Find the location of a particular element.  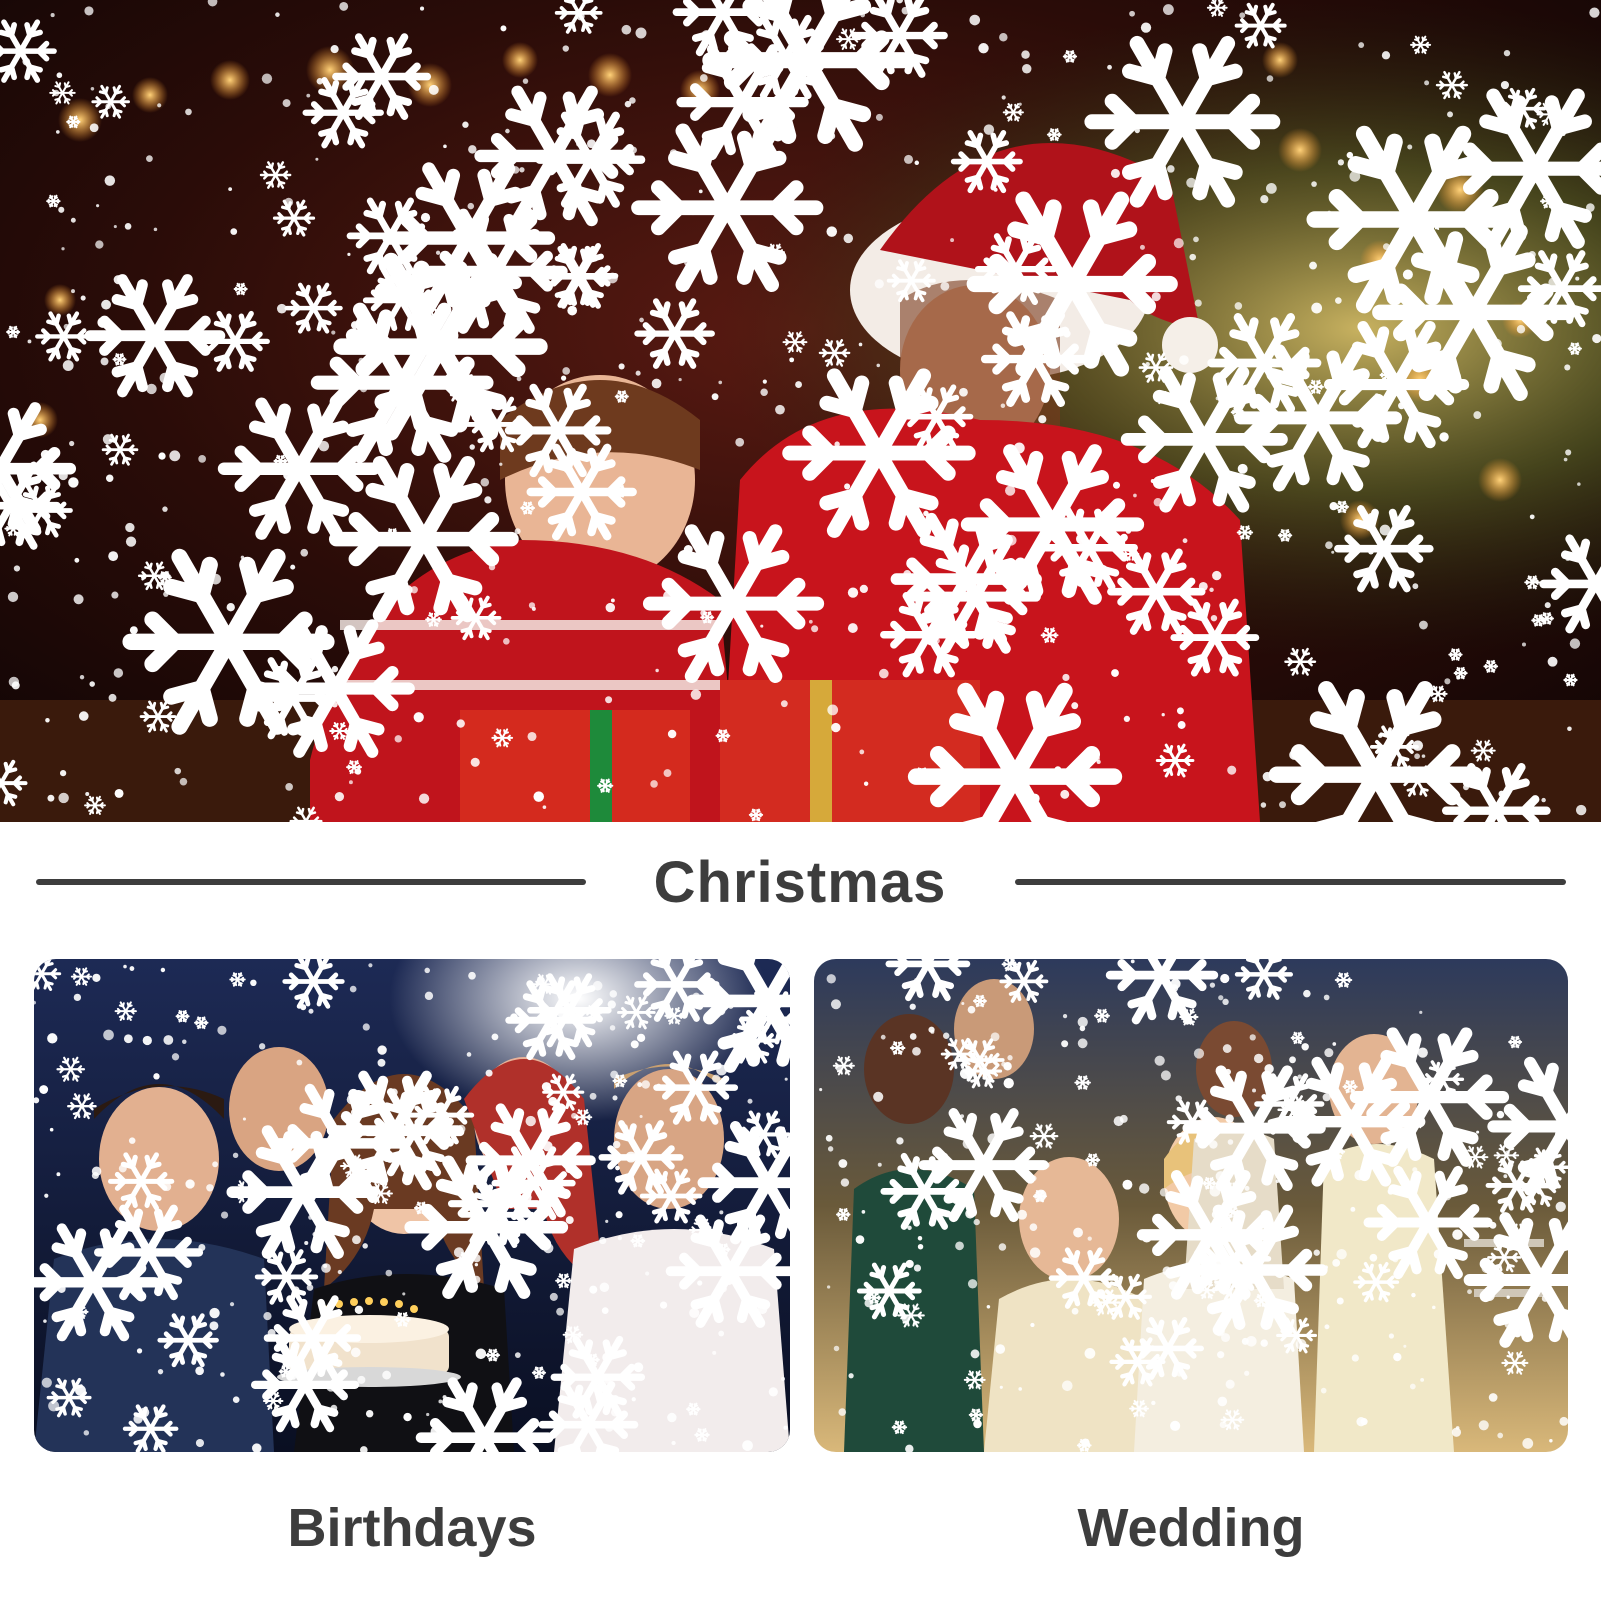

wedding-photo-illustration is located at coordinates (1191, 1205).